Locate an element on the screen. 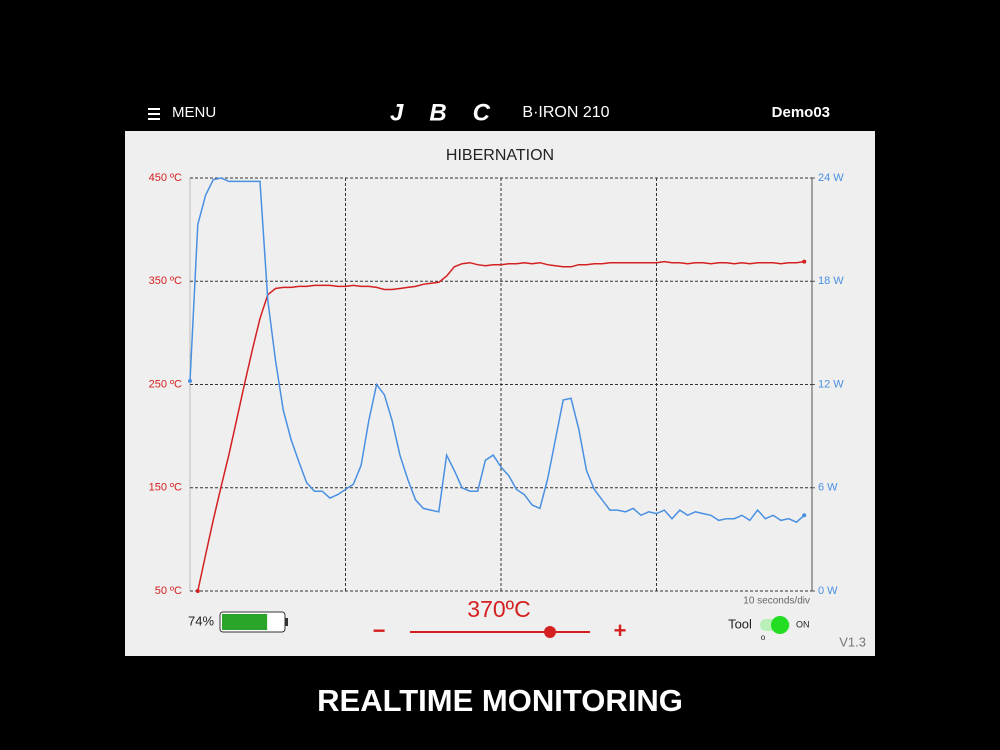 This screenshot has height=750, width=1000. time-scale: 10 seconds/div is located at coordinates (776, 601).